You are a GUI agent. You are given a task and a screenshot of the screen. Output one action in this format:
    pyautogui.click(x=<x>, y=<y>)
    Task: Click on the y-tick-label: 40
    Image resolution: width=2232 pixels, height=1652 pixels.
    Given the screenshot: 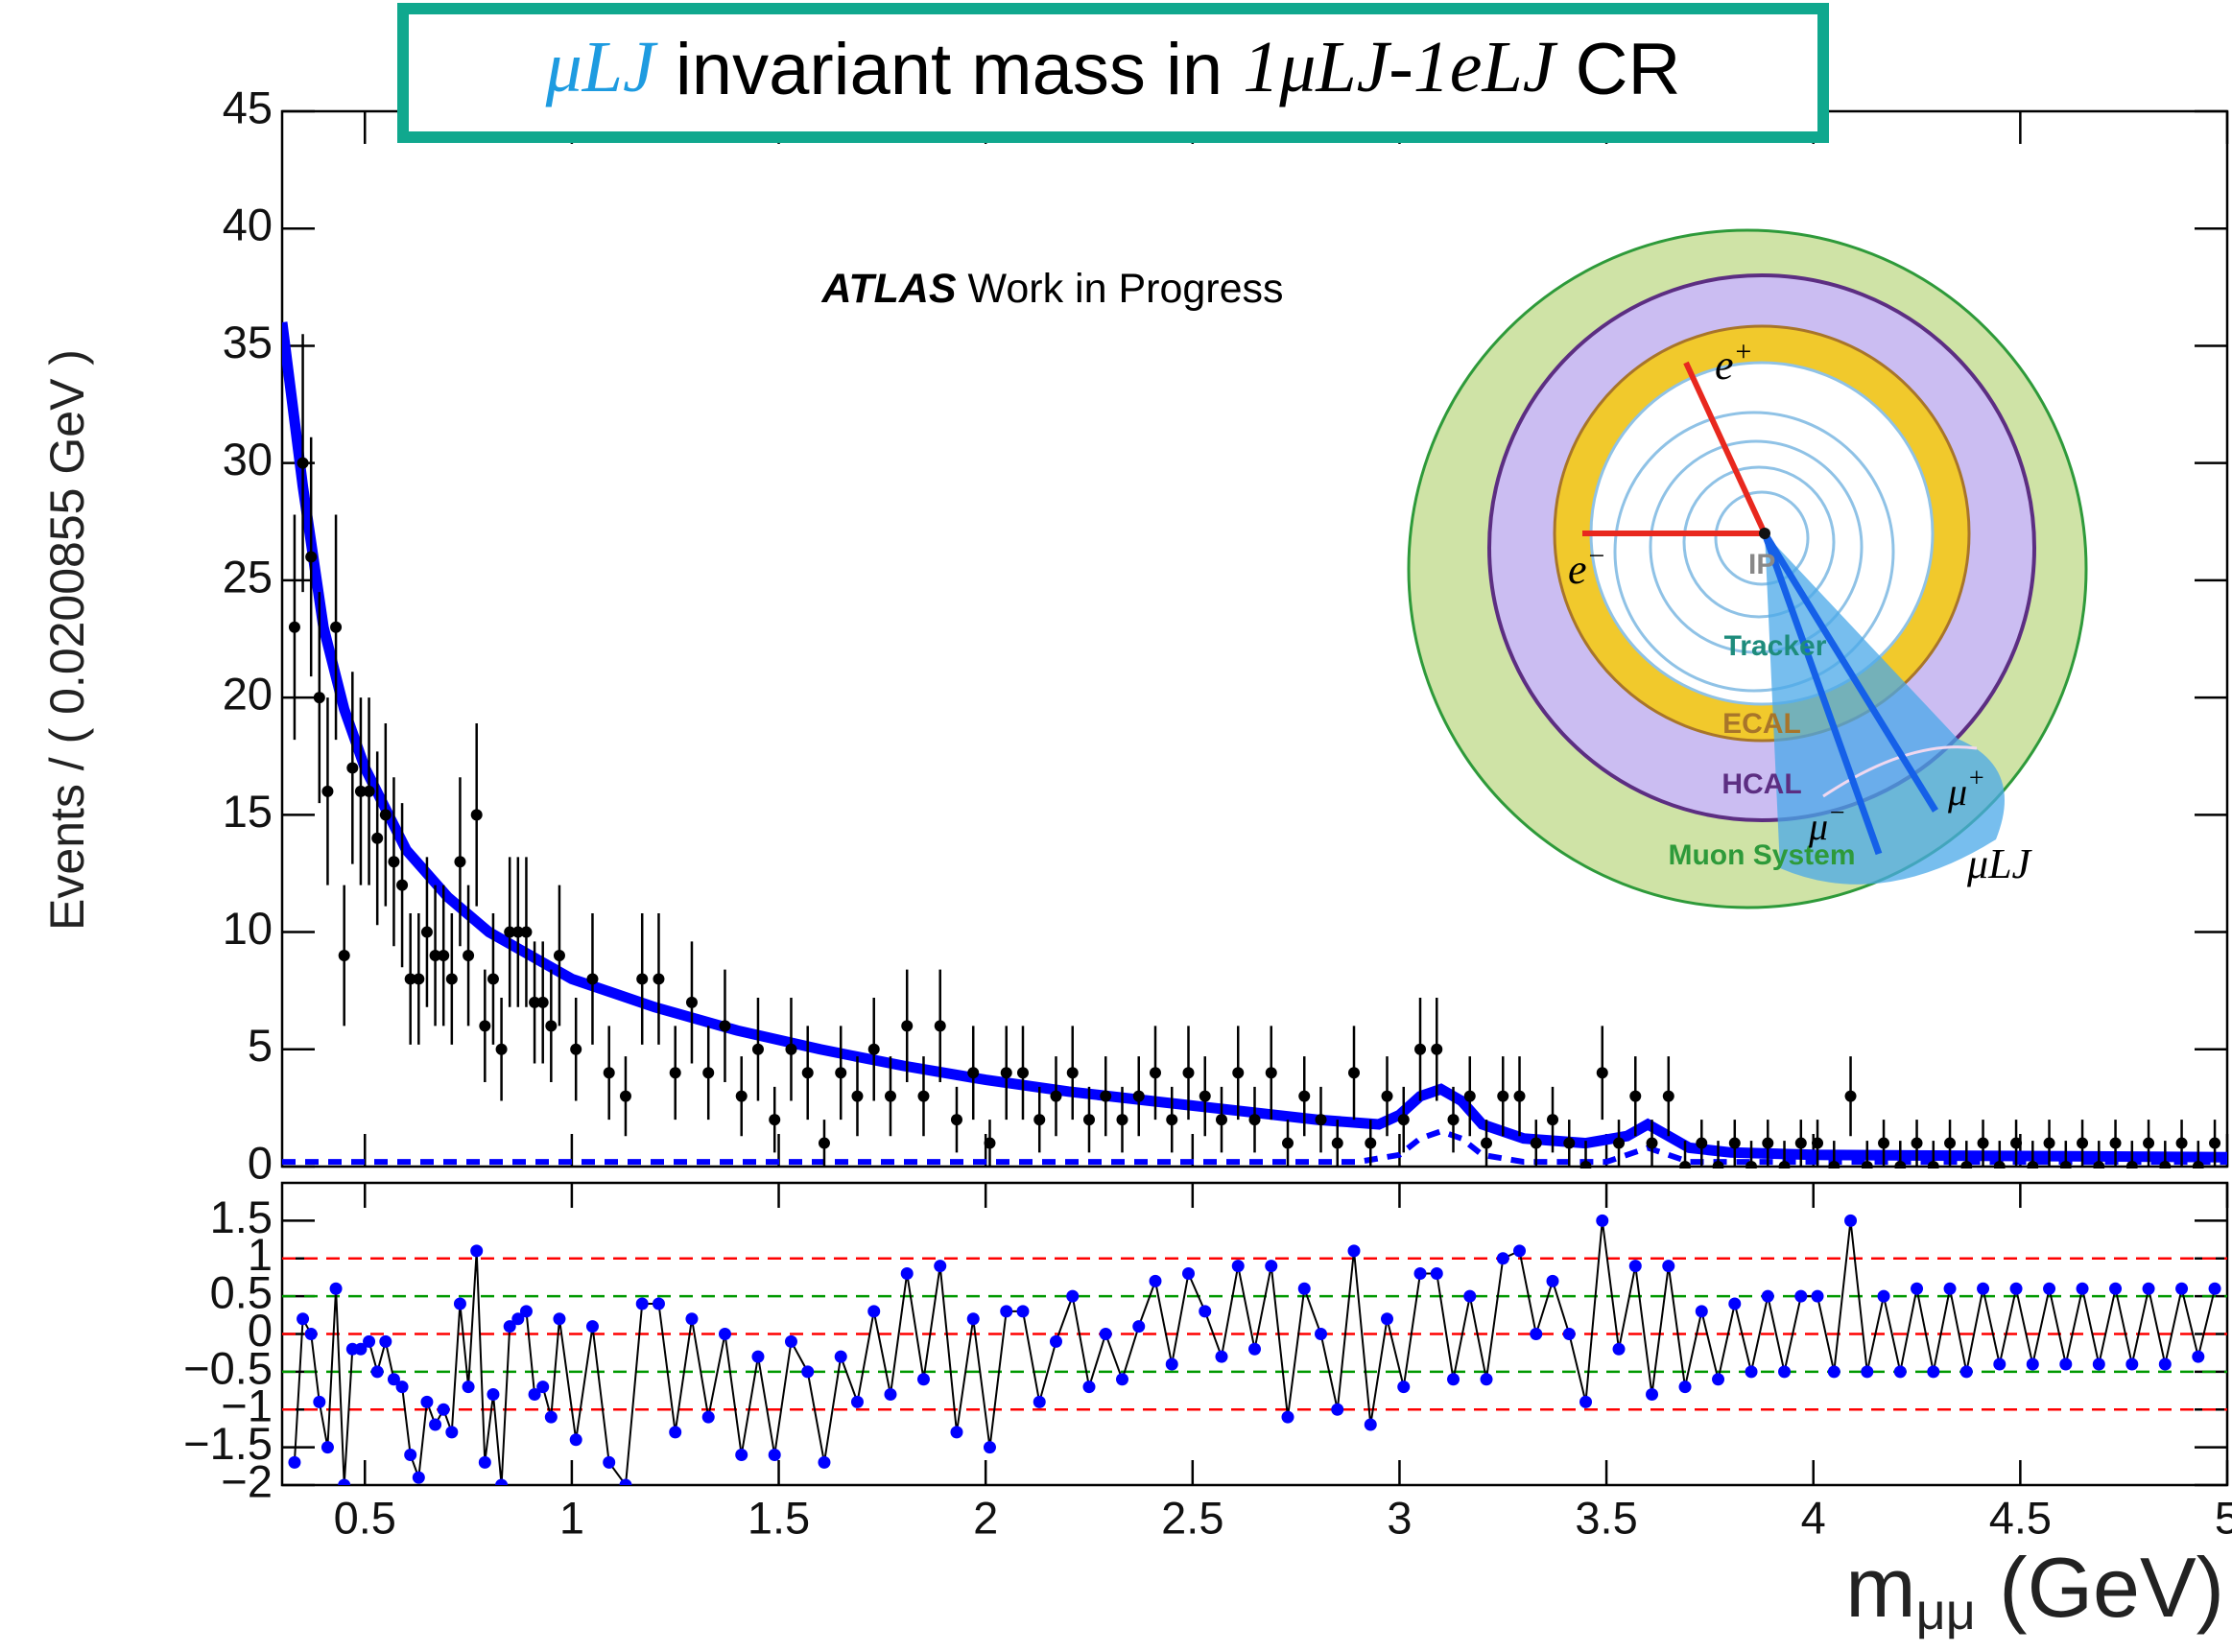 What is the action you would take?
    pyautogui.click(x=248, y=225)
    